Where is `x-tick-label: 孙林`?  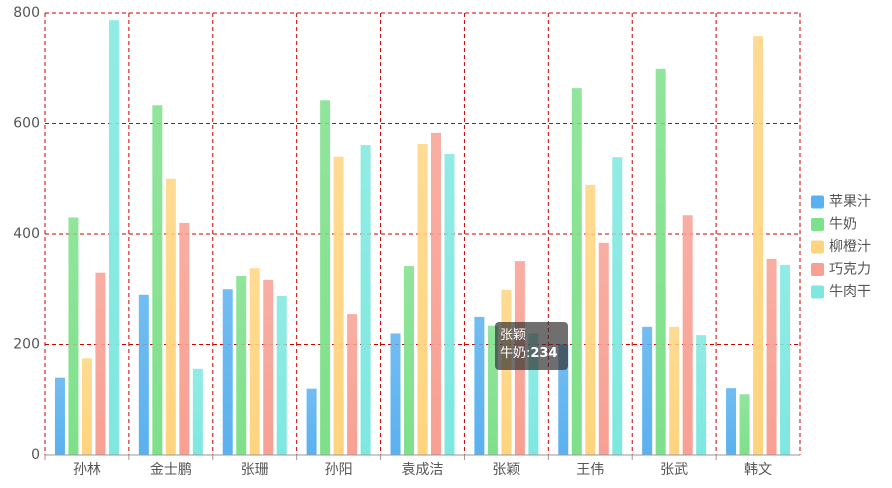
x-tick-label: 孙林 is located at coordinates (87, 470).